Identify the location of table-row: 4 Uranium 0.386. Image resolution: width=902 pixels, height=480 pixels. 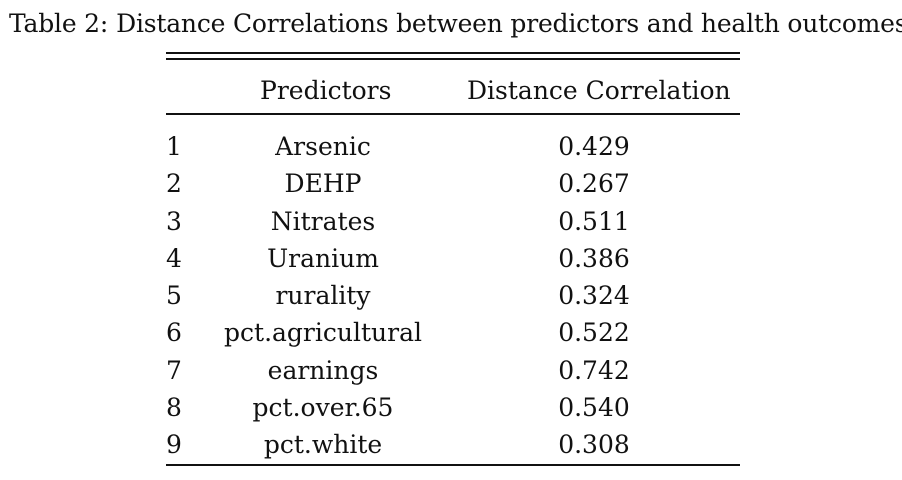
(453, 260).